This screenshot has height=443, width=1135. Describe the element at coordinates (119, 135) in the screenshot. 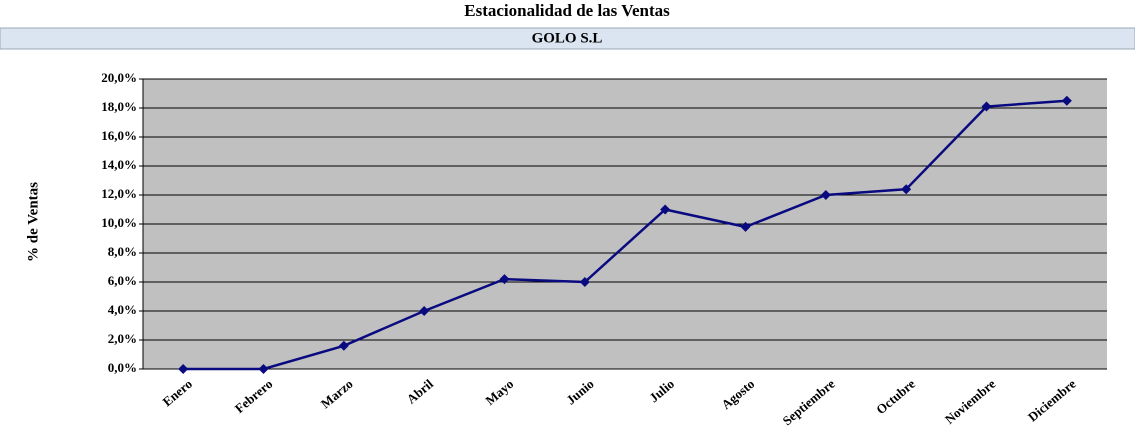

I see `y-tick-label: 16,0%` at that location.